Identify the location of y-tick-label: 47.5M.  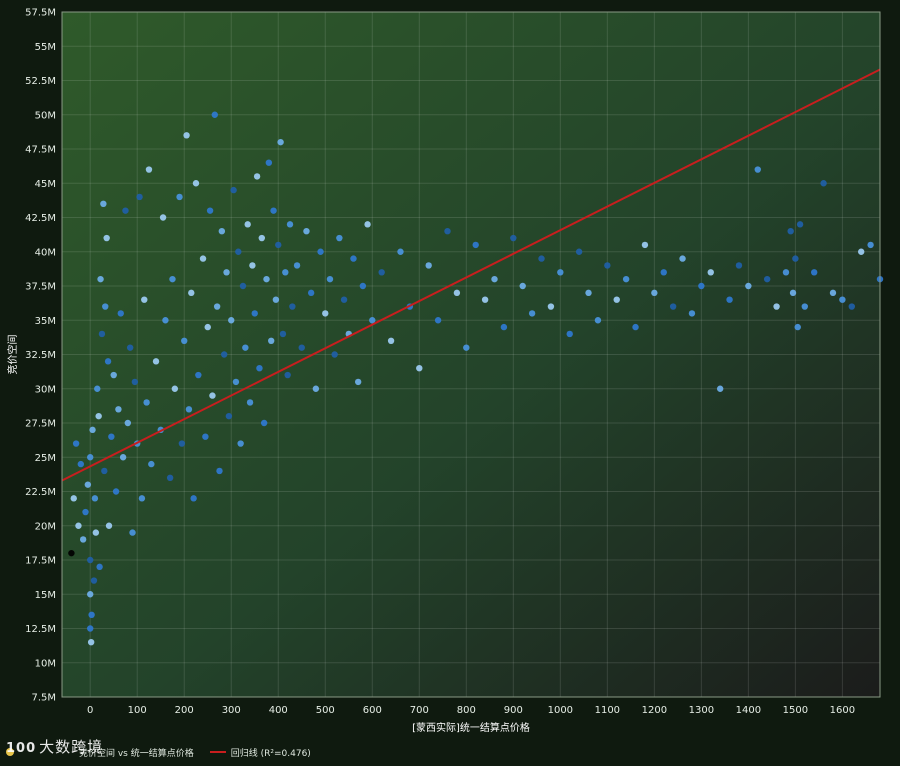
(40, 150).